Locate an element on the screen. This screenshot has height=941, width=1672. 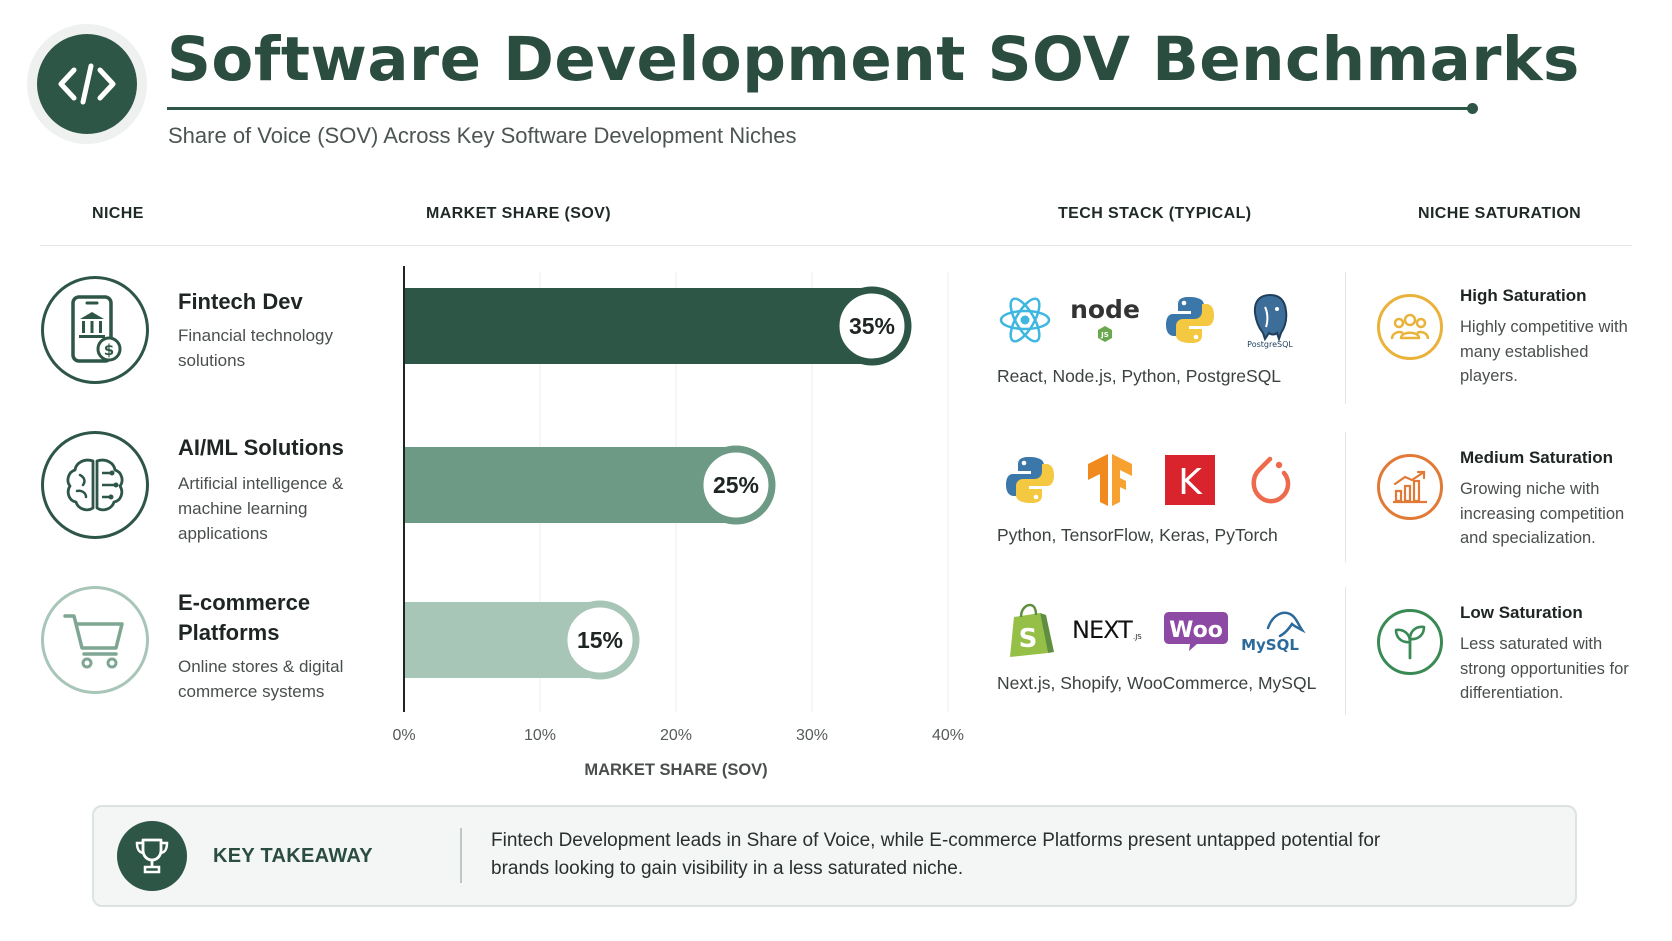
postgresql-icon: PostgreSQL is located at coordinates (1270, 320).